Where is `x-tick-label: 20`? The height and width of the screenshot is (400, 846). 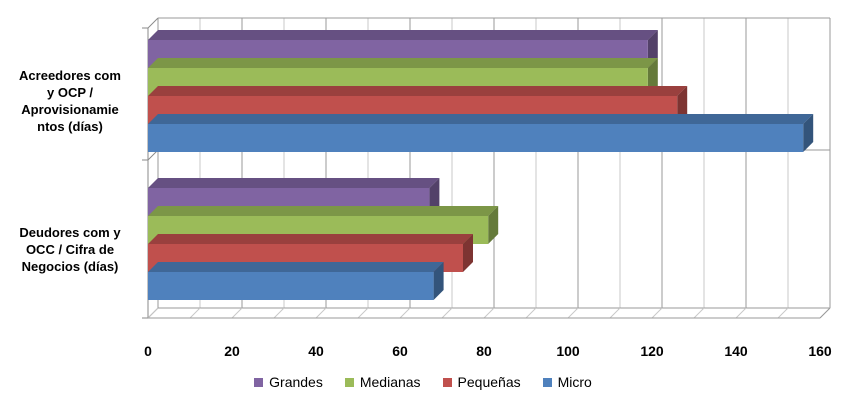 x-tick-label: 20 is located at coordinates (232, 351).